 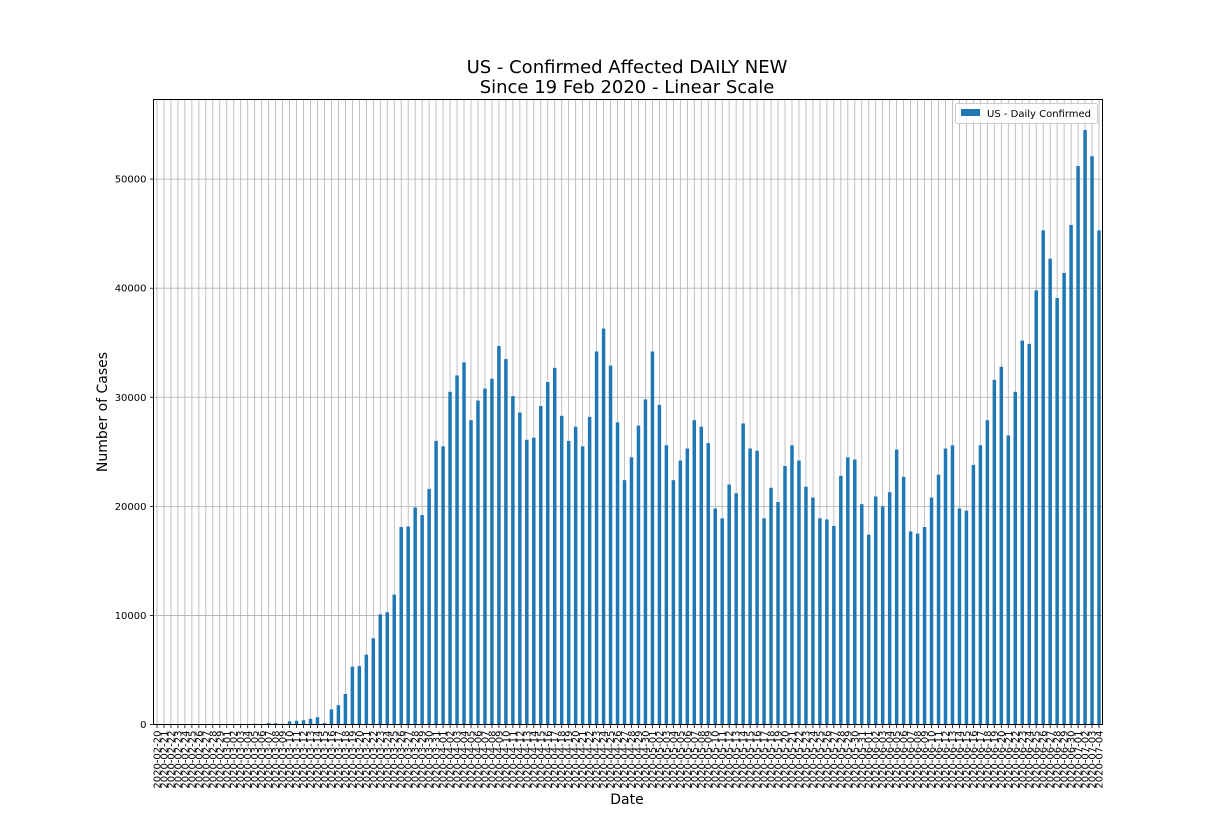 I want to click on legend-swatch, so click(x=970, y=112).